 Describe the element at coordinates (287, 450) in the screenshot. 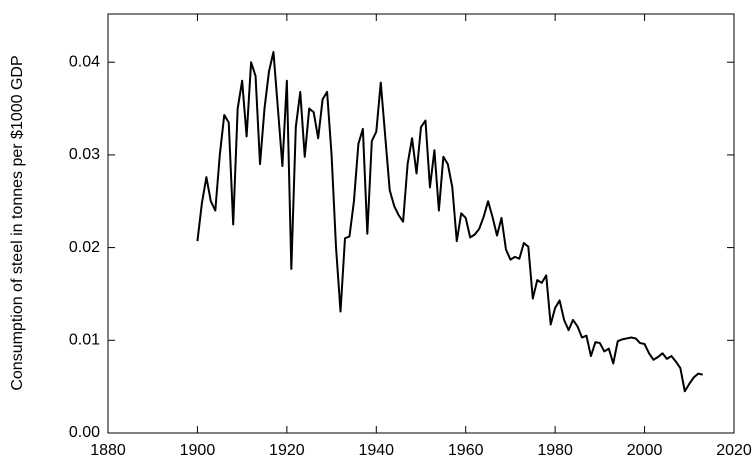

I see `x-tick-label: 1920` at that location.